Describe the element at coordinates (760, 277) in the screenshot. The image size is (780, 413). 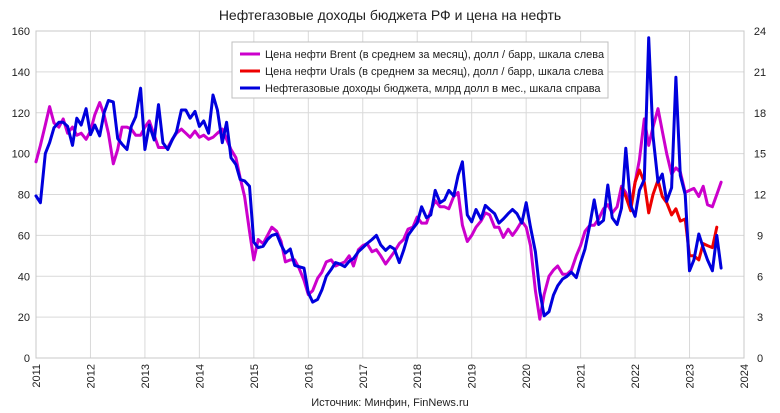
I see `right-tick-label: 6` at that location.